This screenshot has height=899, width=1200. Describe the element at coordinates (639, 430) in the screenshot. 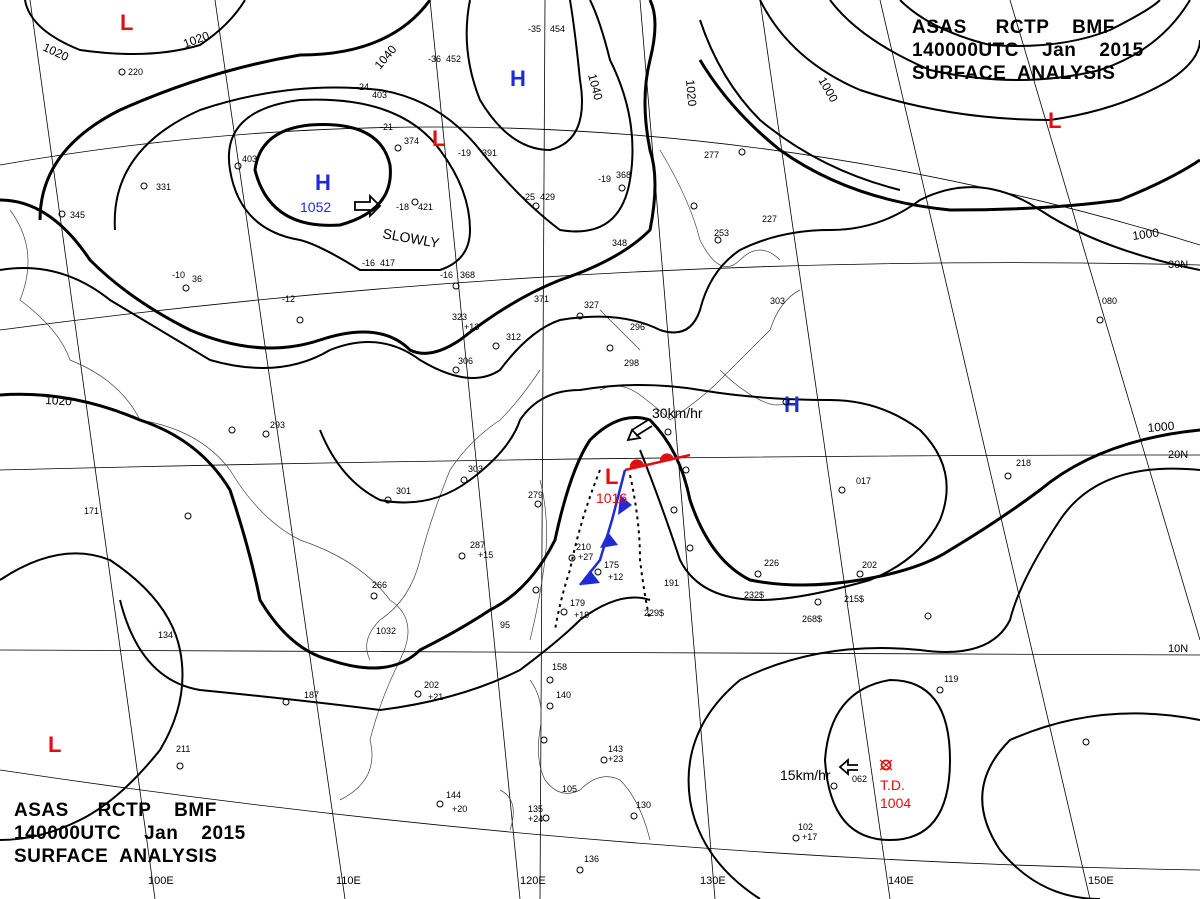

I see `arrow-30kmhr` at that location.